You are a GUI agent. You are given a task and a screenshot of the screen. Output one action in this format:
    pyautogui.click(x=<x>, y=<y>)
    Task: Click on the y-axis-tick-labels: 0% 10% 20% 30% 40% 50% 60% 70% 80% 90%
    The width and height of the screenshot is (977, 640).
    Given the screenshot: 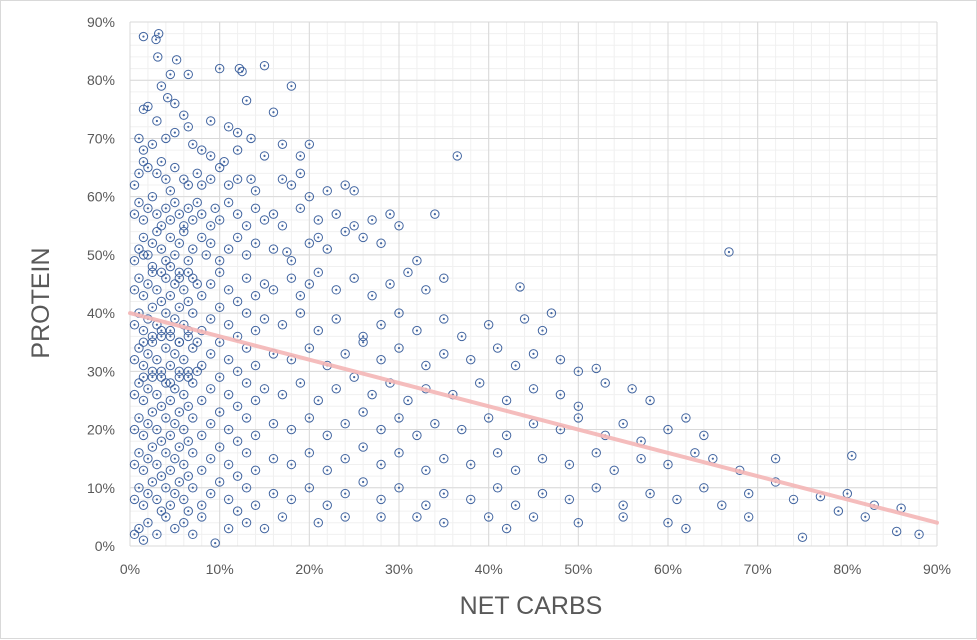 What is the action you would take?
    pyautogui.click(x=101, y=284)
    